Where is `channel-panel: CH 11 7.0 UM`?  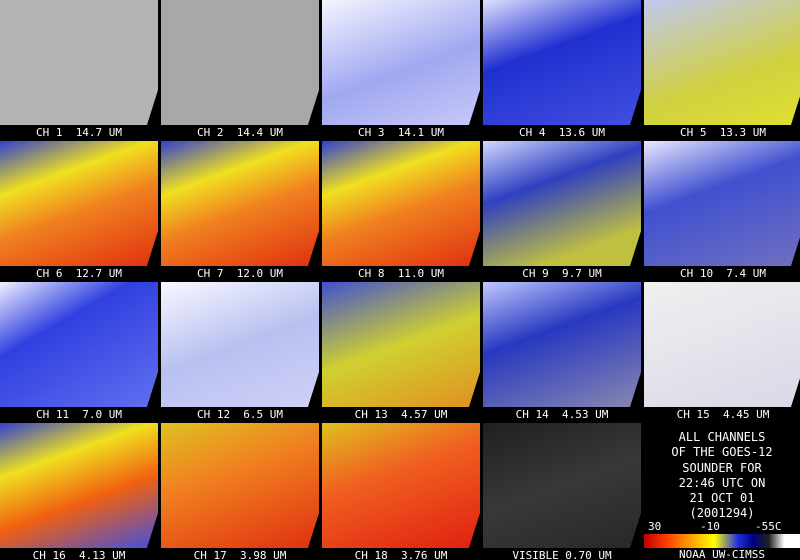
channel-panel: CH 11 7.0 UM is located at coordinates (79, 352).